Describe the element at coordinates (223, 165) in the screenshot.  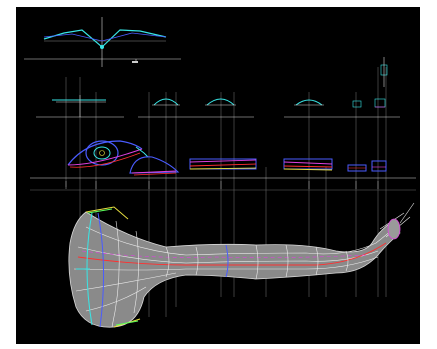
I see `side-elevation-row` at that location.